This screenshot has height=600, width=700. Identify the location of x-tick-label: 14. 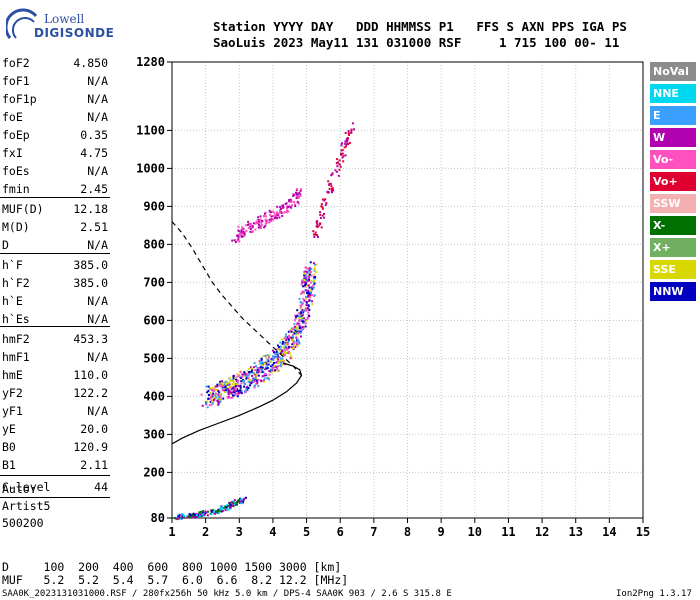
(609, 532).